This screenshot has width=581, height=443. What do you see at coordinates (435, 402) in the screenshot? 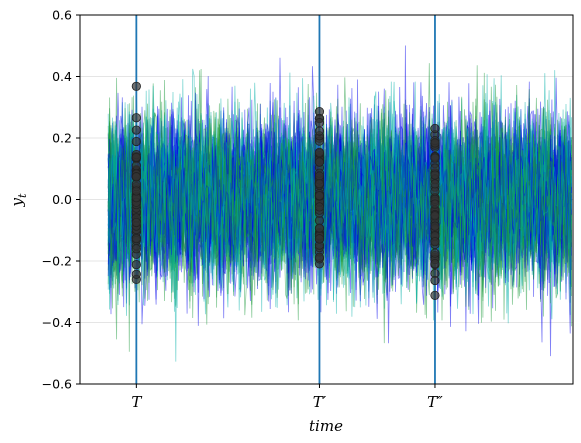
I see `x-tick-label: T″` at bounding box center [435, 402].